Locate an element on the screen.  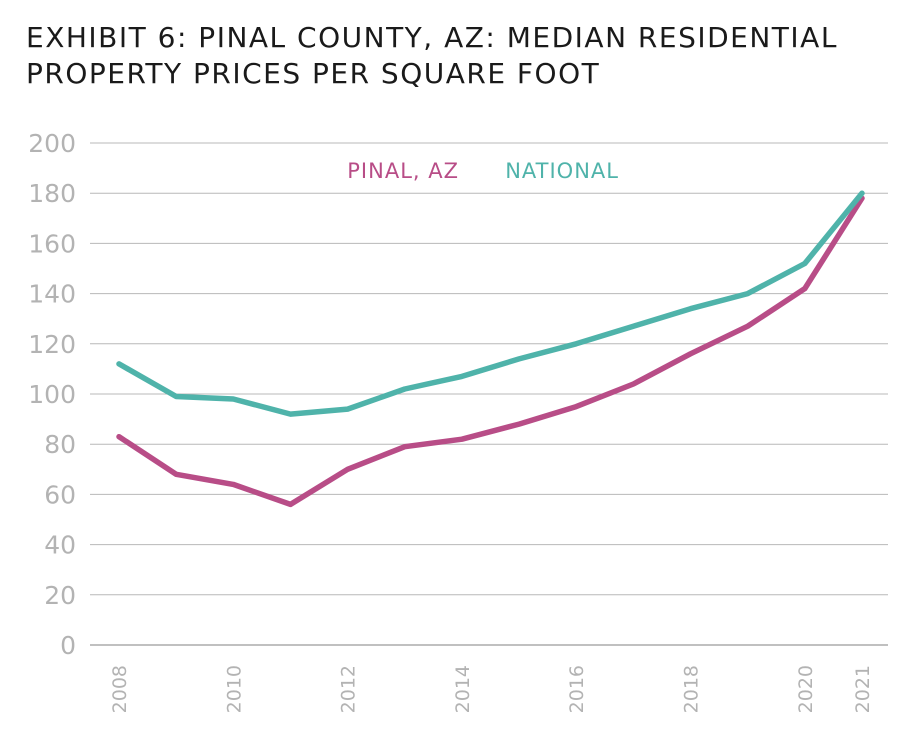
legend-item-pinal: PINAL, AZ is located at coordinates (403, 171).